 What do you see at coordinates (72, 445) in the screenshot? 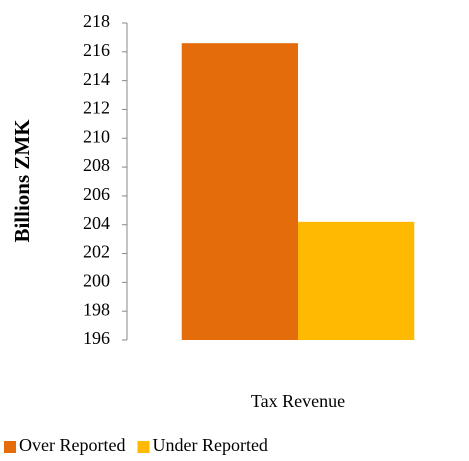
I see `legend-label: Over Reported` at bounding box center [72, 445].